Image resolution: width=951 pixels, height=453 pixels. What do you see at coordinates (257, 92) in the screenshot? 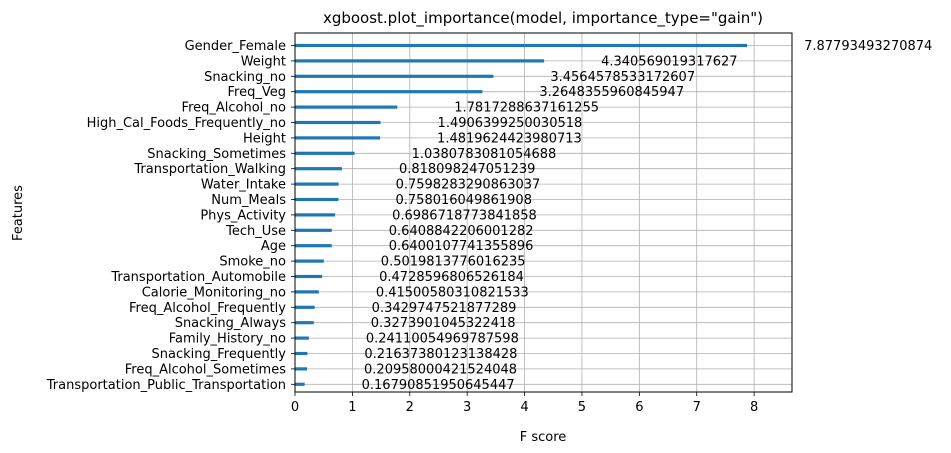
I see `y-tick-label: Freq_Veg` at bounding box center [257, 92].